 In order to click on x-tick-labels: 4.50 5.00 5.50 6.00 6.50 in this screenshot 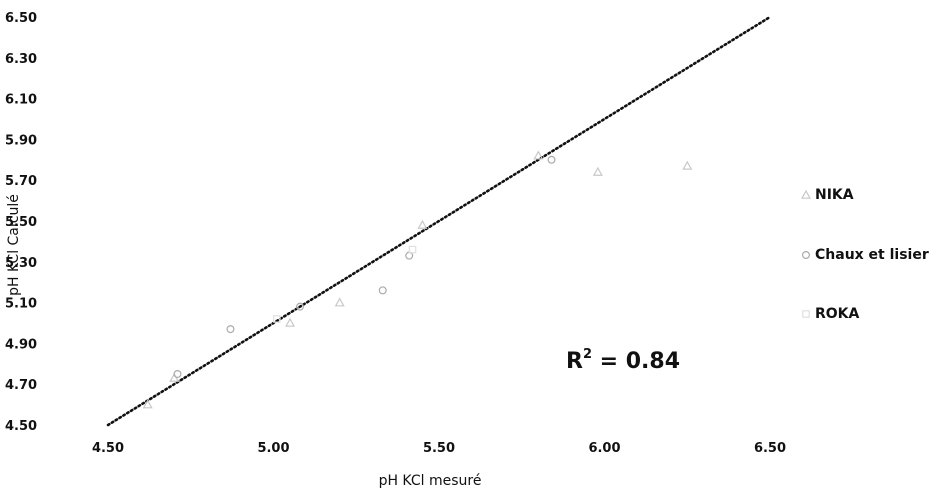, I will do `click(439, 448)`.